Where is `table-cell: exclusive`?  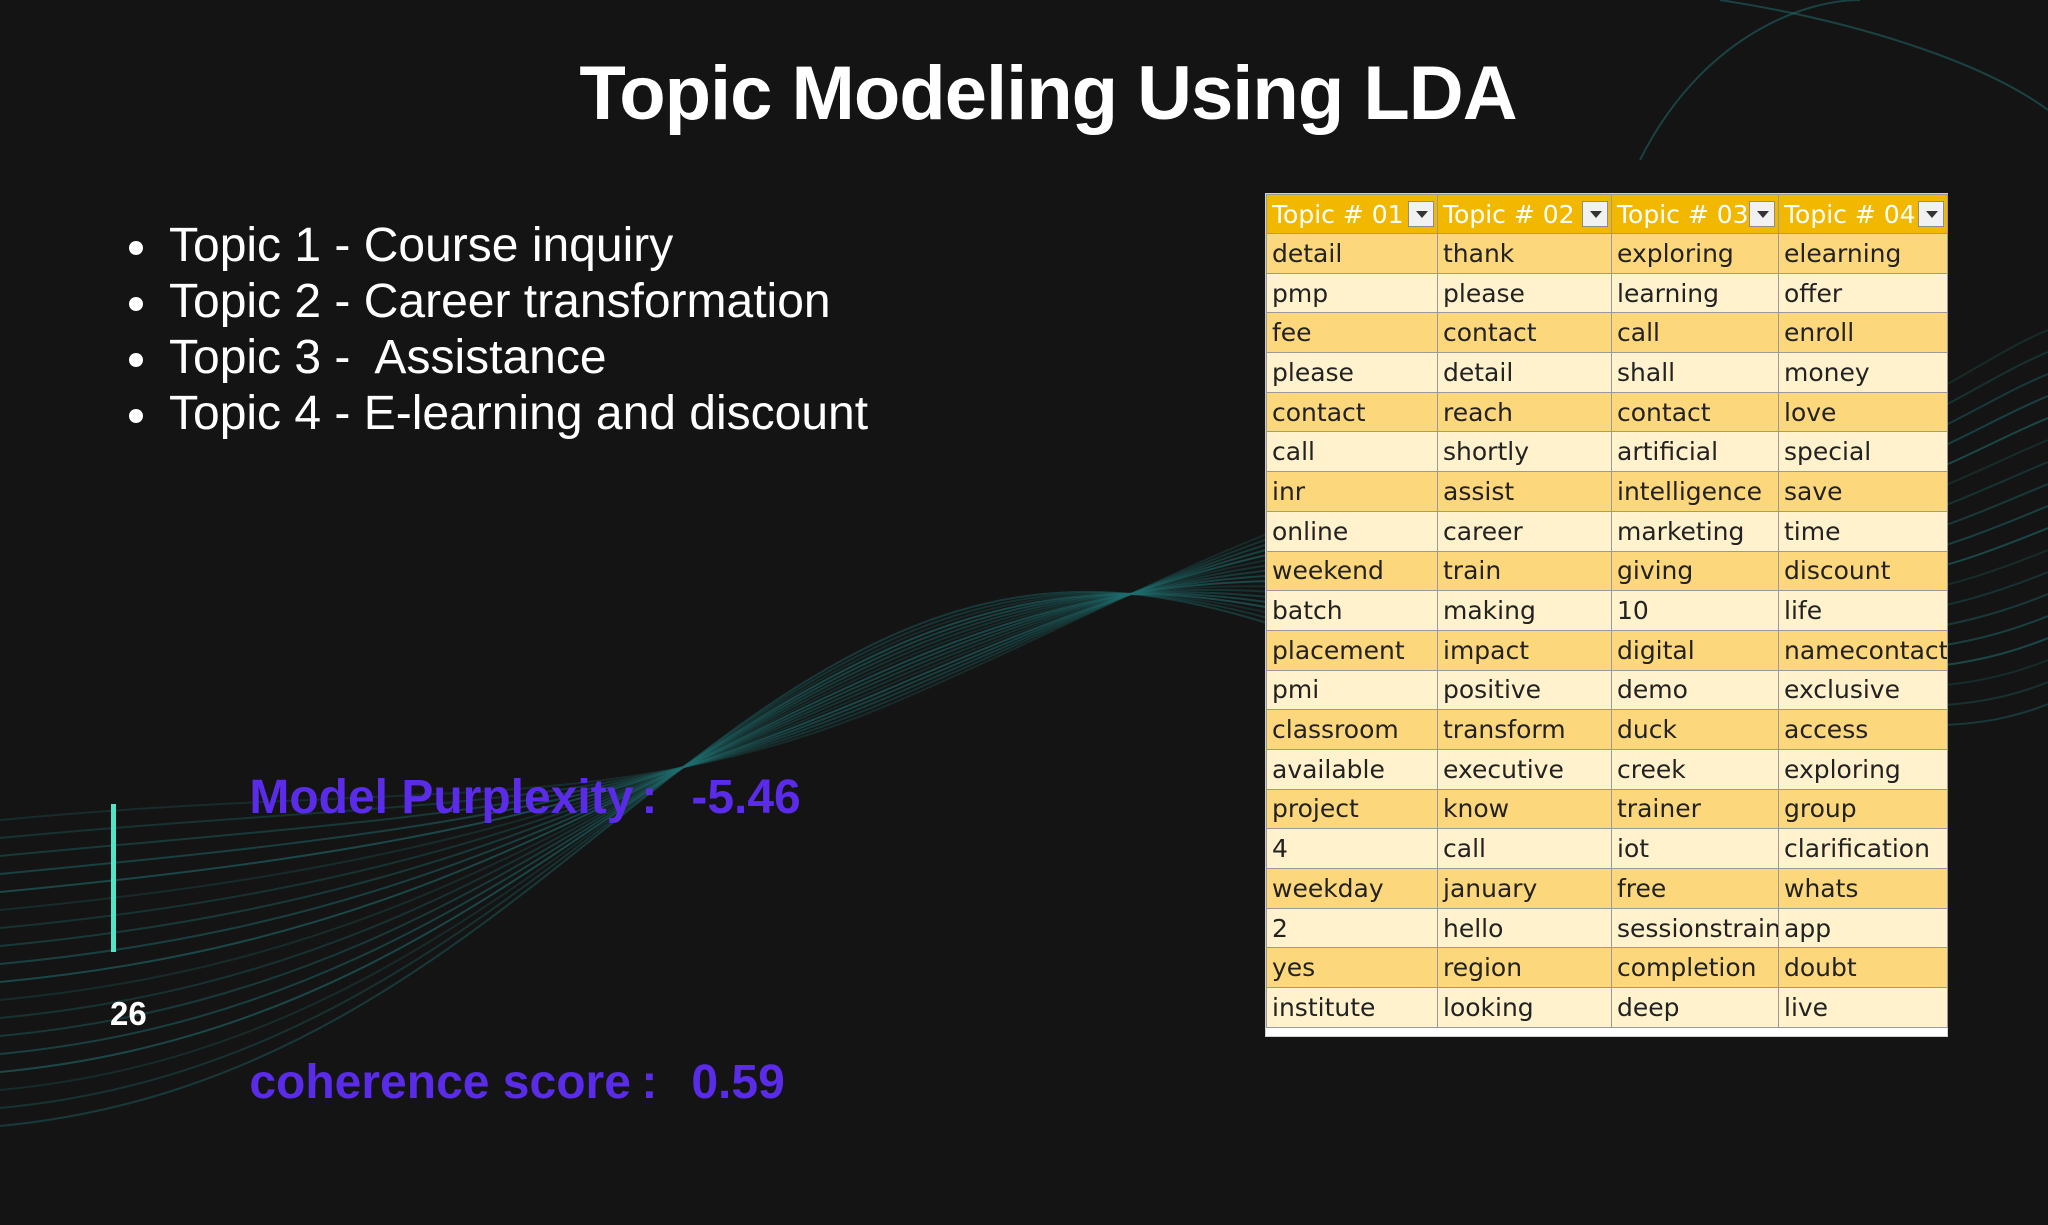 table-cell: exclusive is located at coordinates (1863, 690).